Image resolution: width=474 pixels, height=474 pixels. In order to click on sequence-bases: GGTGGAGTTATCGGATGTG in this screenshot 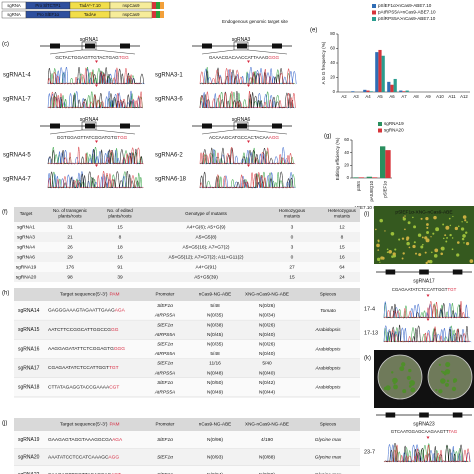, I will do `click(87, 137)`.